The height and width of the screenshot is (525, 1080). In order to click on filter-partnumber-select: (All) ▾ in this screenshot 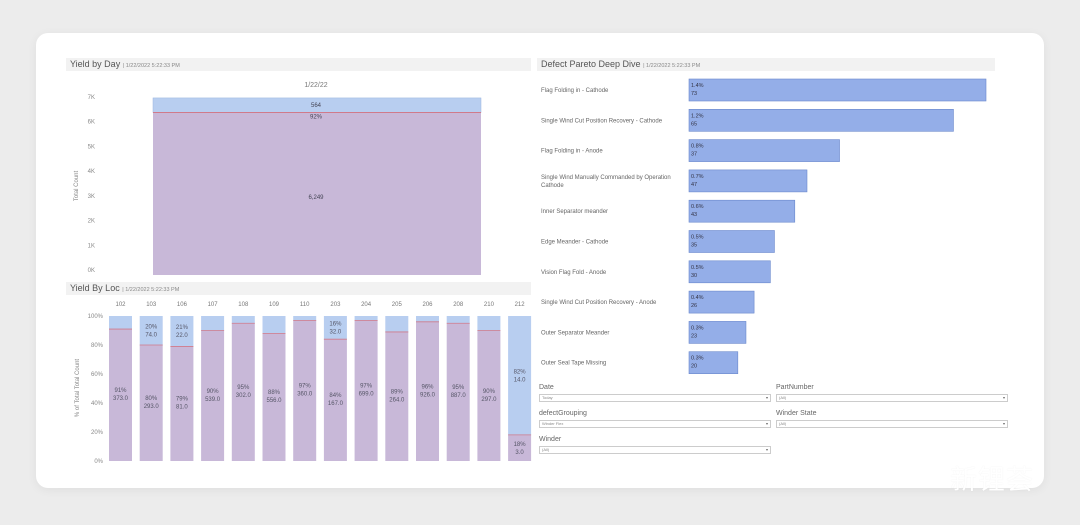, I will do `click(892, 398)`.